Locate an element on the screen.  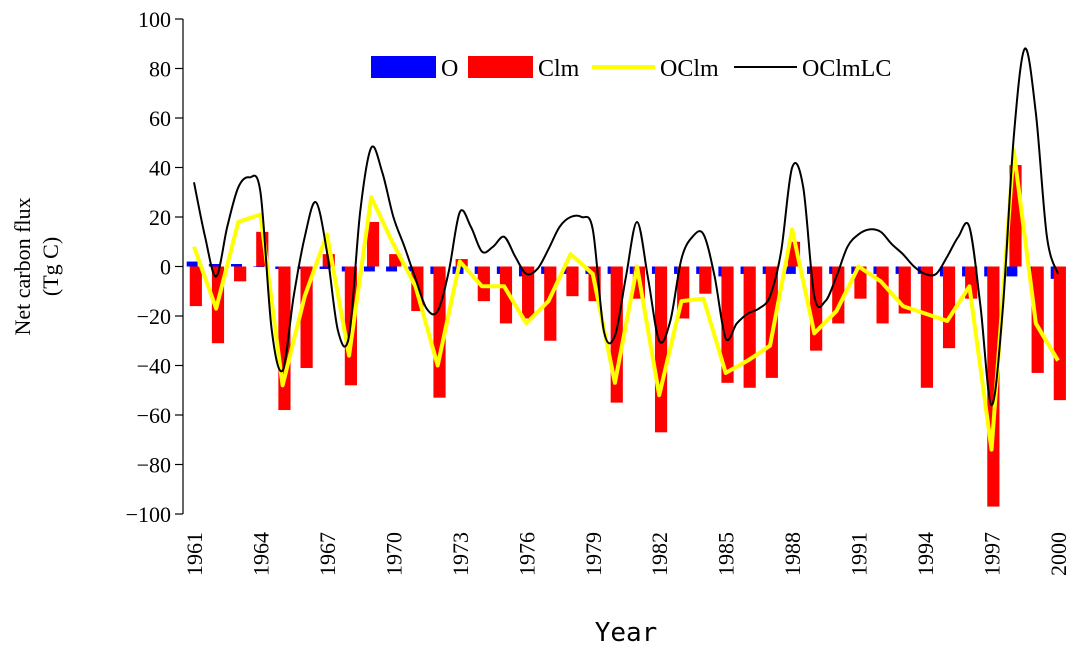
y-tick-label: −100 is located at coordinates (148, 514).